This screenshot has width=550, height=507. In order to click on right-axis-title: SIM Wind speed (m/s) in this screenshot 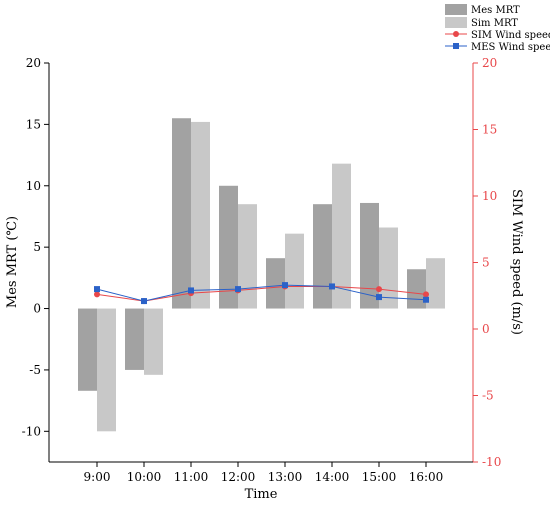, I will do `click(516, 262)`.